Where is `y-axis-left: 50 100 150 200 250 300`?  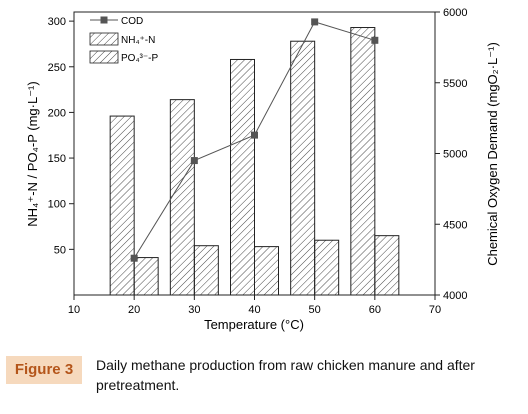
y-axis-left: 50 100 150 200 250 300 is located at coordinates (61, 136).